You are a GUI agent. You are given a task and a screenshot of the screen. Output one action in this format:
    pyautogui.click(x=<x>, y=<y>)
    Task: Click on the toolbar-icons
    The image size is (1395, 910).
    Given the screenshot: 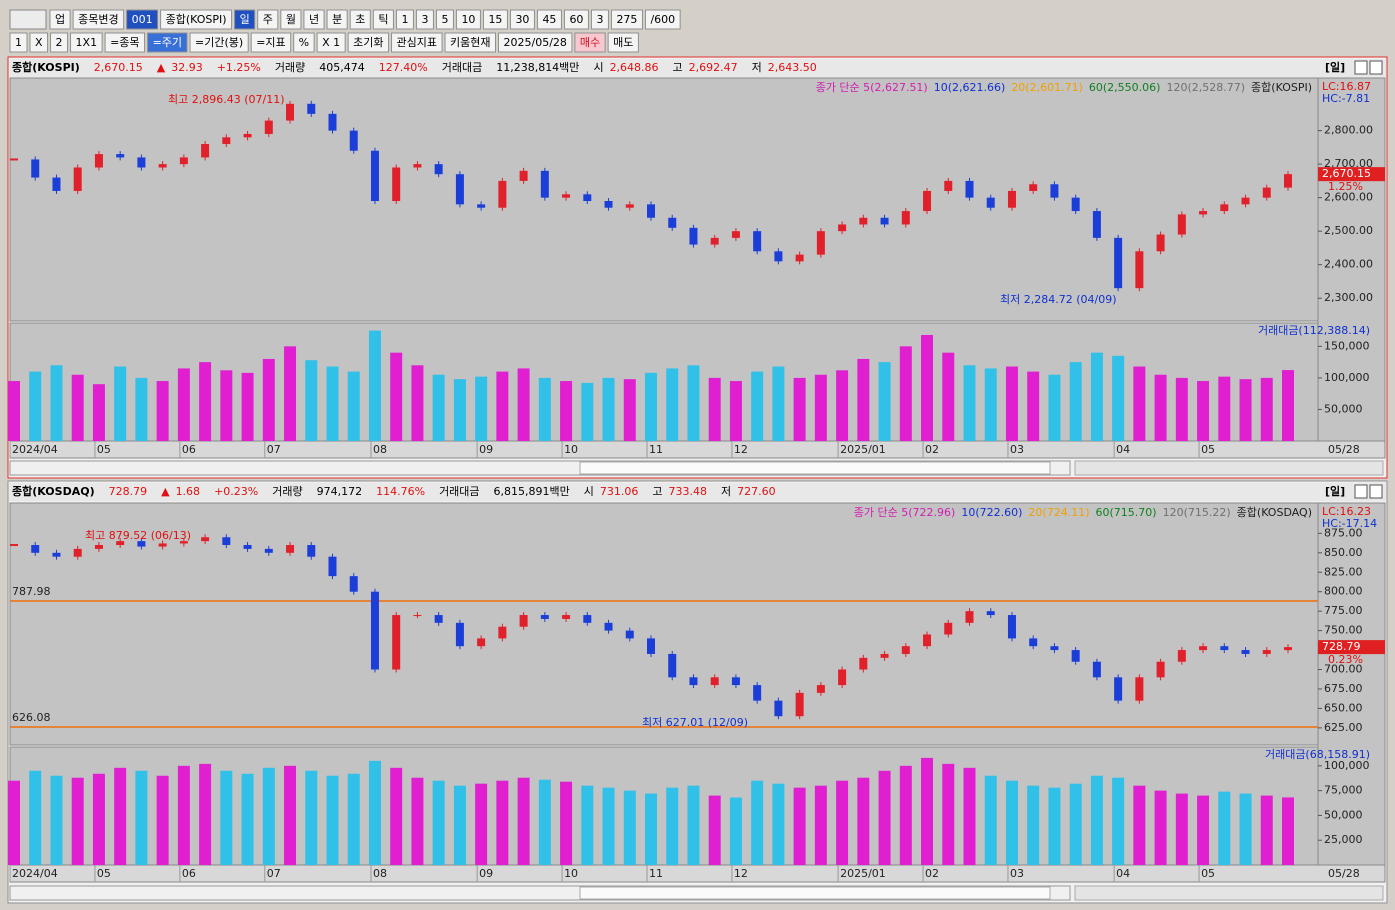 What is the action you would take?
    pyautogui.click(x=28, y=19)
    